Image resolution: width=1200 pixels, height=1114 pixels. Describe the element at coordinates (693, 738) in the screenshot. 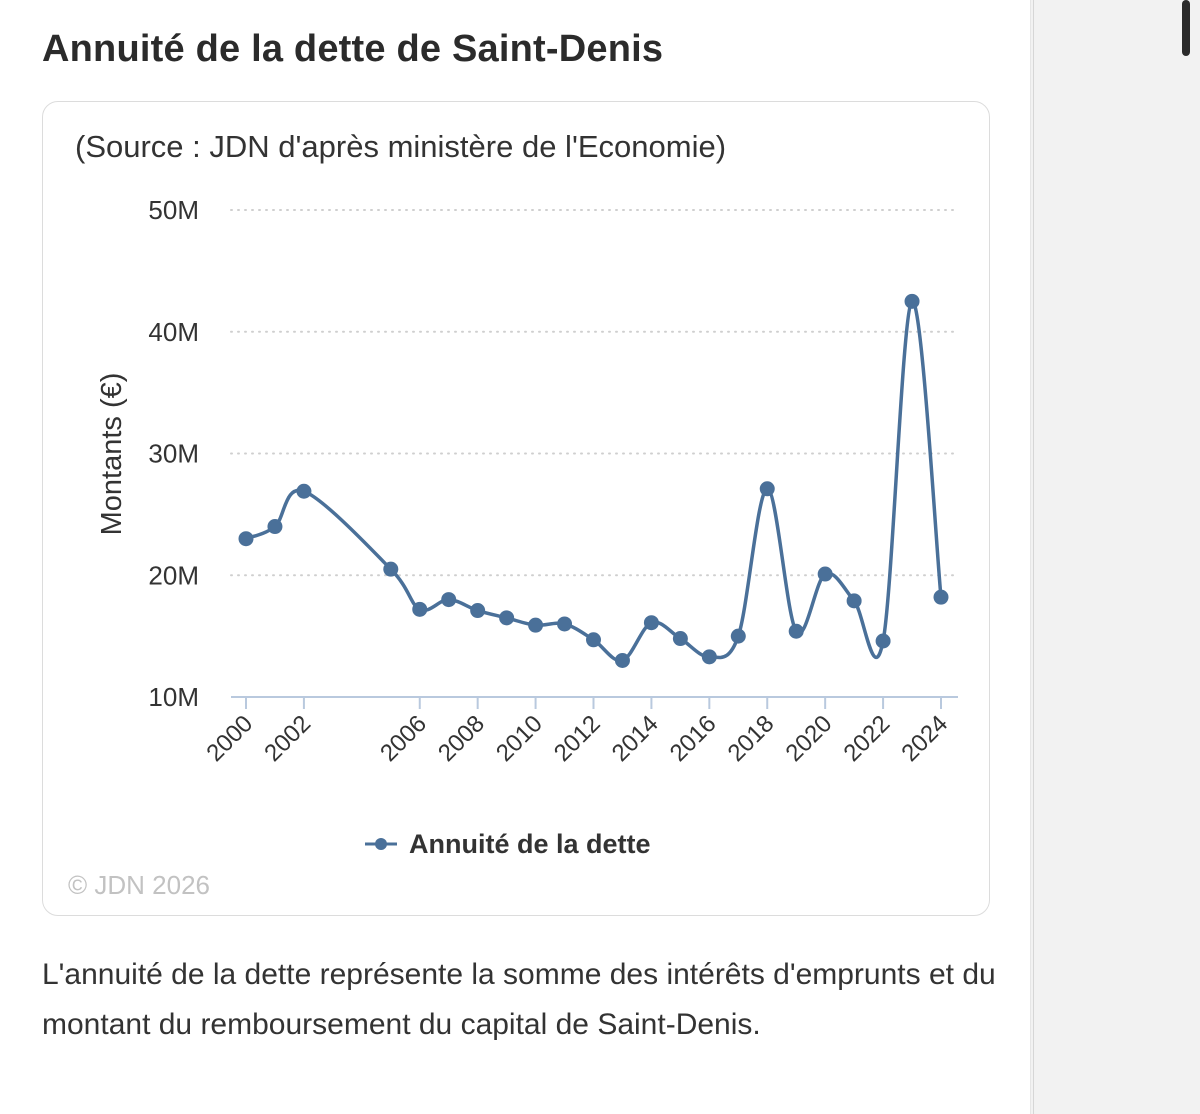

I see `x-tick-label: 2016` at that location.